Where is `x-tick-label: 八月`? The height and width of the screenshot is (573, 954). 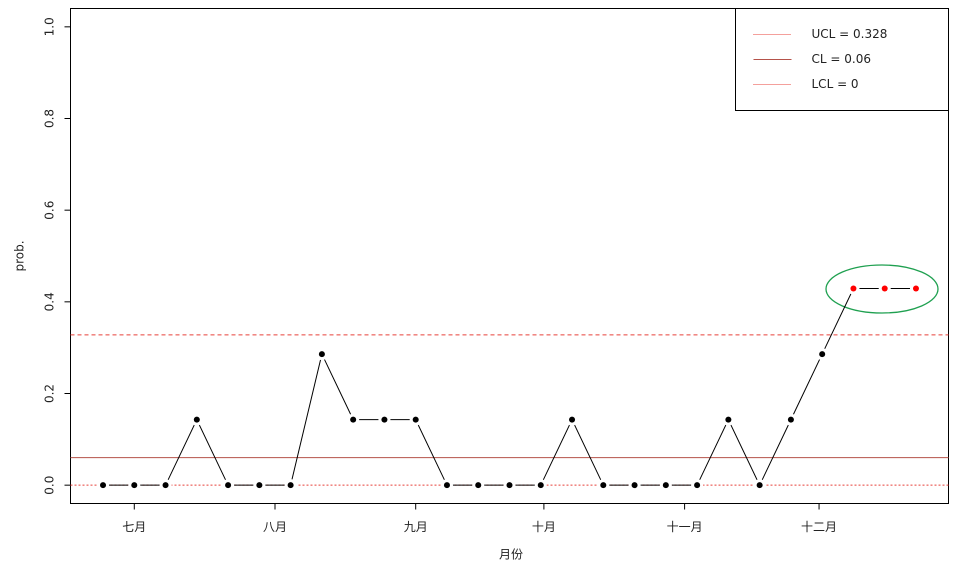 x-tick-label: 八月 is located at coordinates (275, 527).